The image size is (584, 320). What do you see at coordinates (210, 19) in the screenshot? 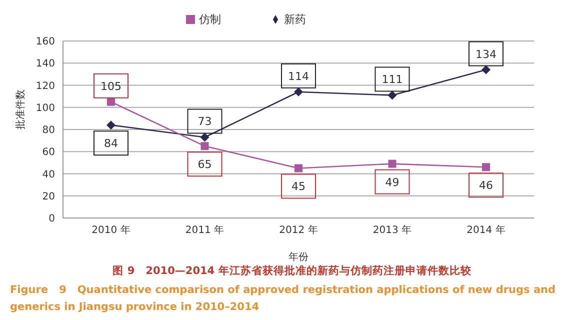
I see `legend-label: 仿制` at bounding box center [210, 19].